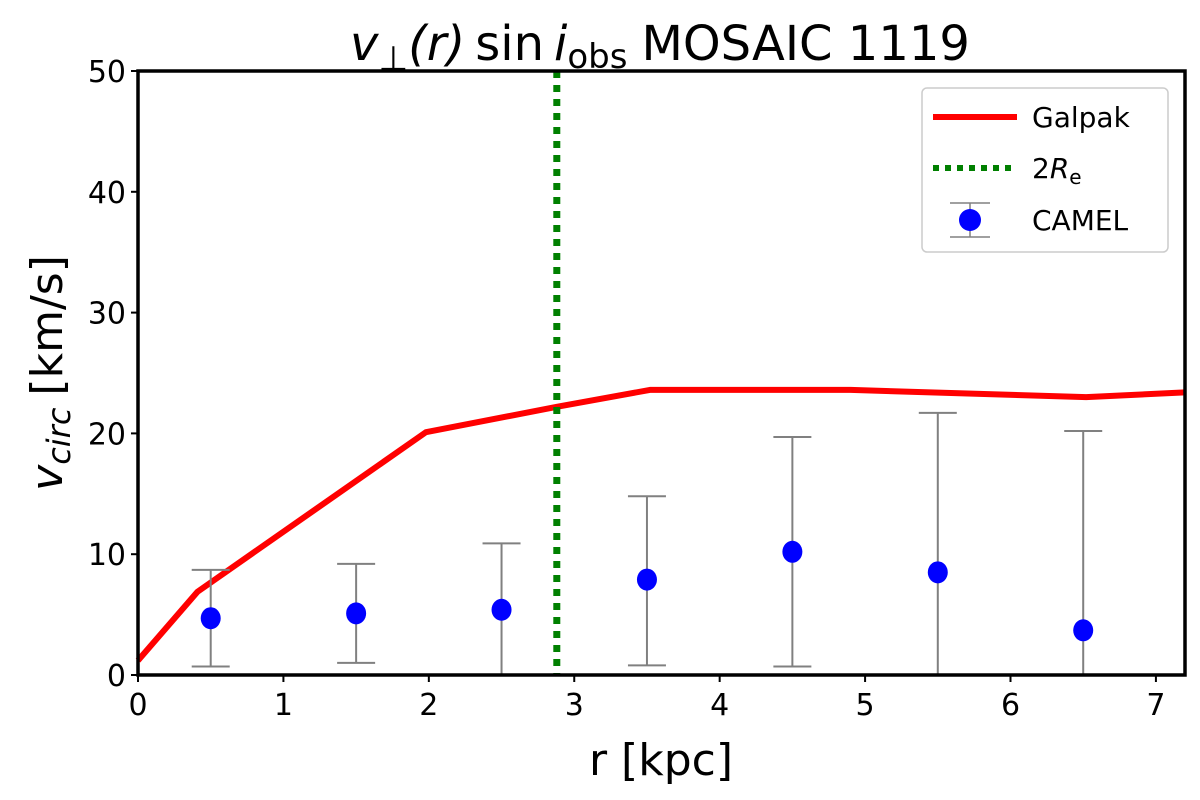 This screenshot has height=800, width=1200. I want to click on y-tick-label: 0, so click(116, 676).